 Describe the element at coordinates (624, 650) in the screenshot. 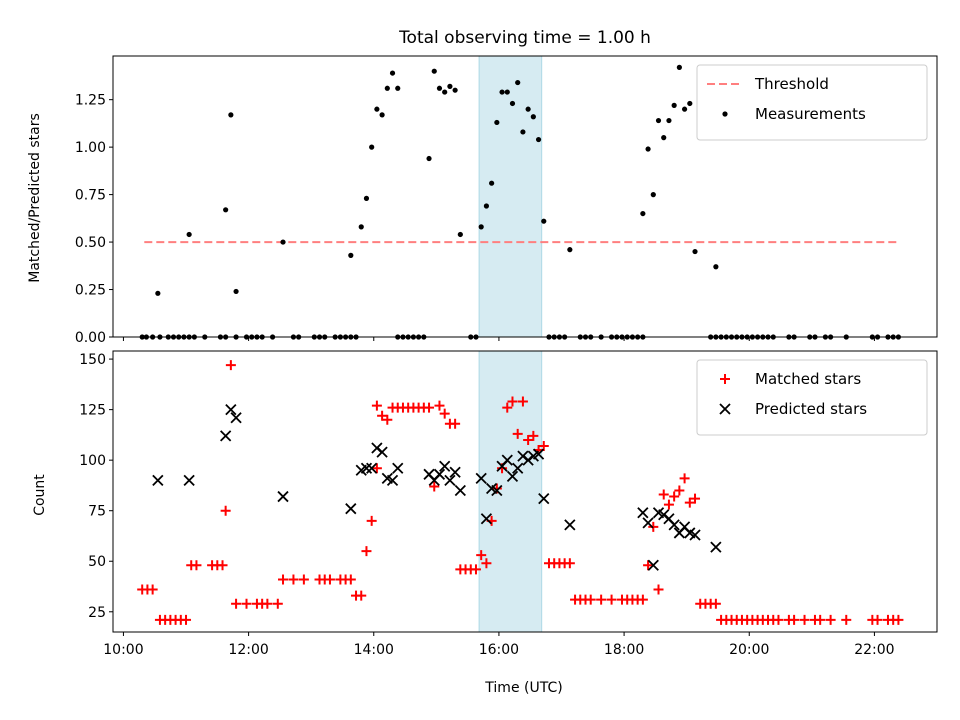

I see `x-tick-label: 18:00` at that location.